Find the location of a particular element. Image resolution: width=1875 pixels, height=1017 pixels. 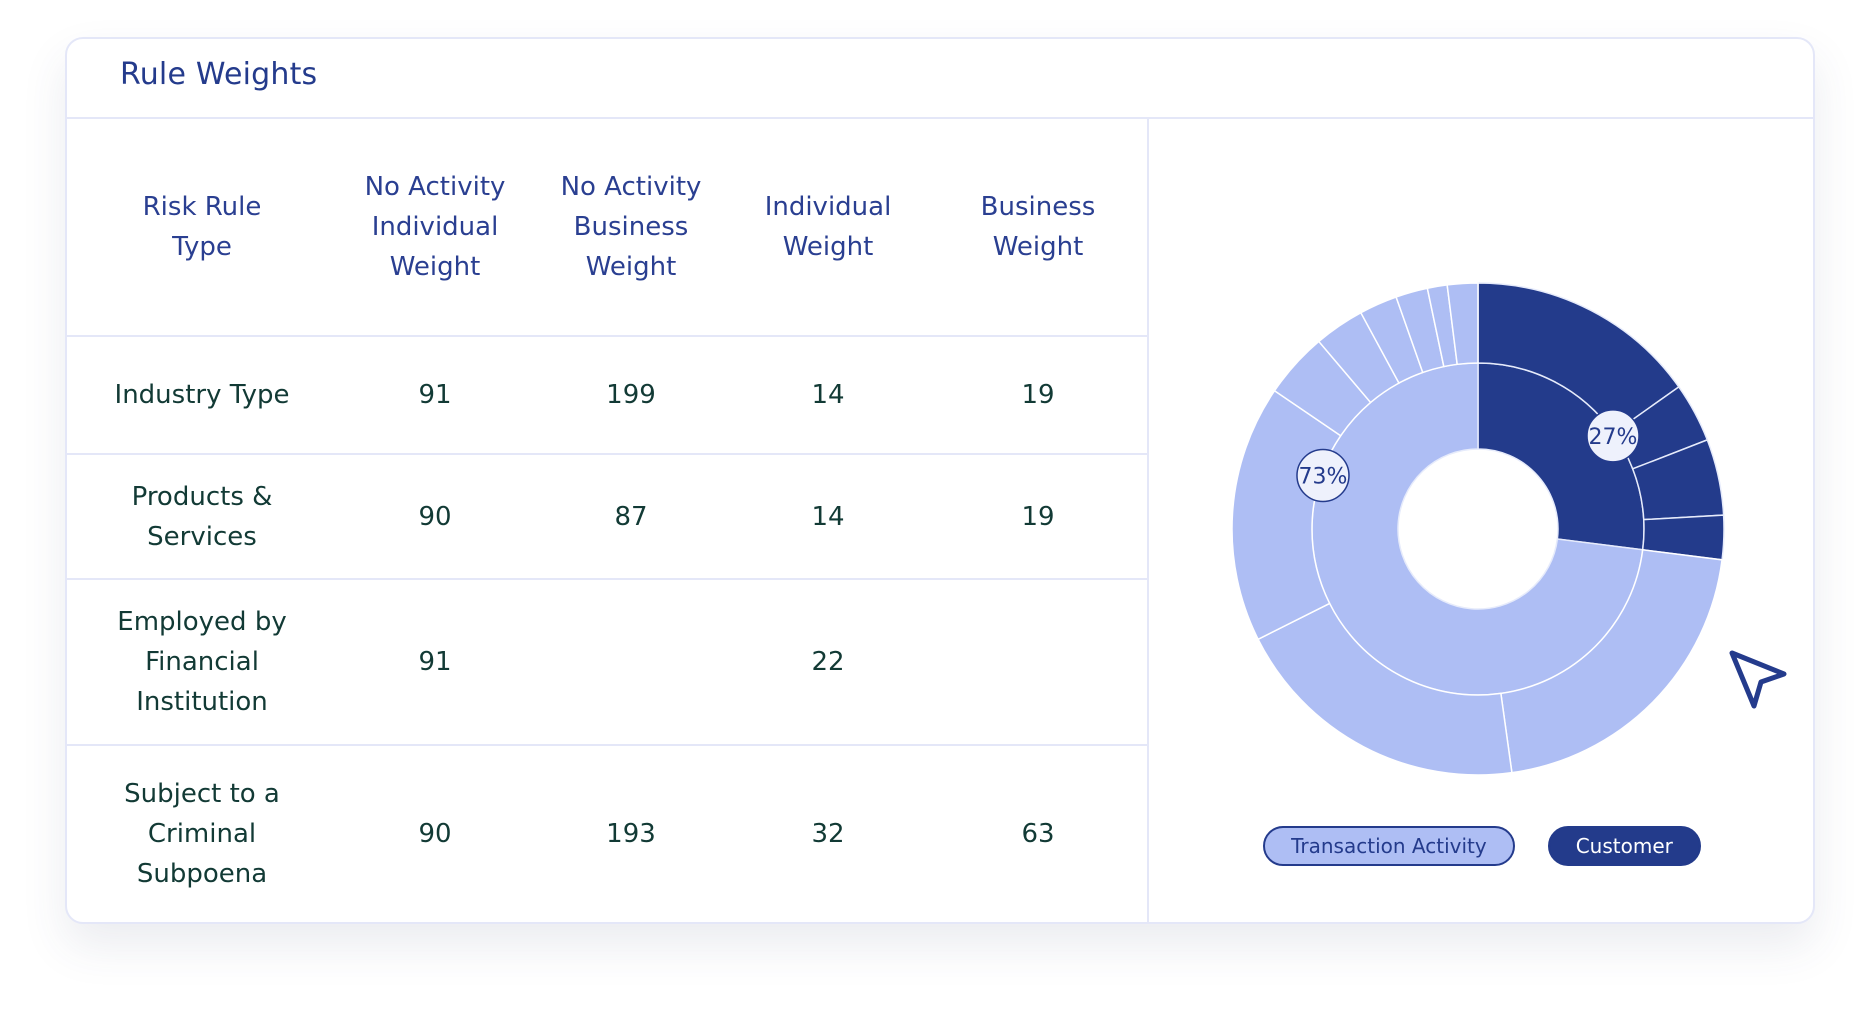

header-individual-weight: Individual Weight is located at coordinates (828, 227).